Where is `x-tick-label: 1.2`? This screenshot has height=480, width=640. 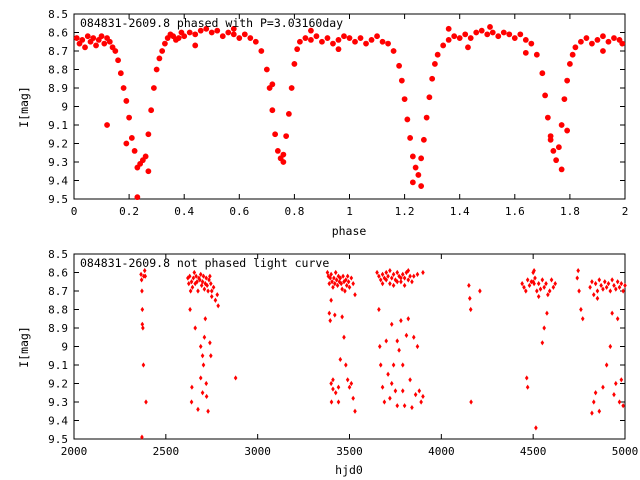 x-tick-label: 1.2 is located at coordinates (405, 211).